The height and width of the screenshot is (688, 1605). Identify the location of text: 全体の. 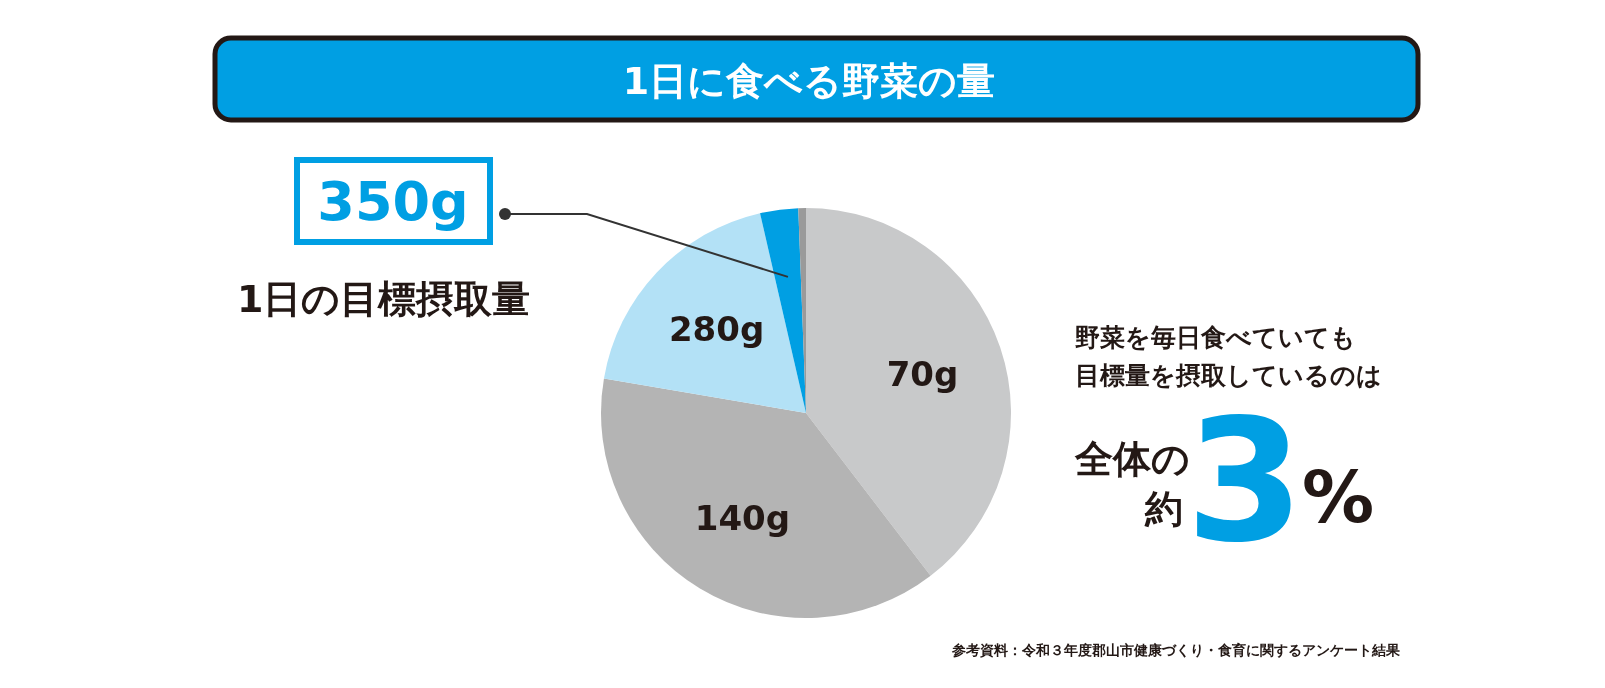
(1132, 459).